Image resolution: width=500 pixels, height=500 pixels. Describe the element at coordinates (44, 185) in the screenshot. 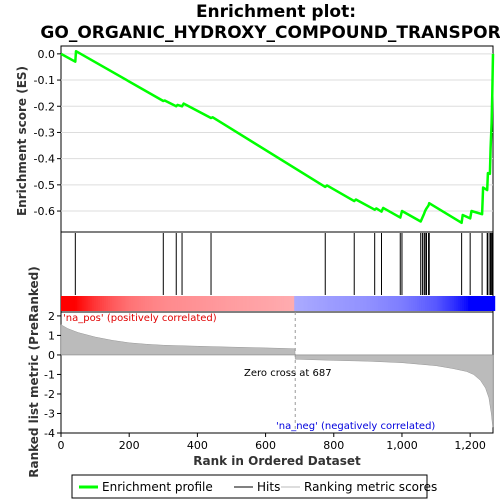

I see `es-y-tick-label: -0.5` at that location.